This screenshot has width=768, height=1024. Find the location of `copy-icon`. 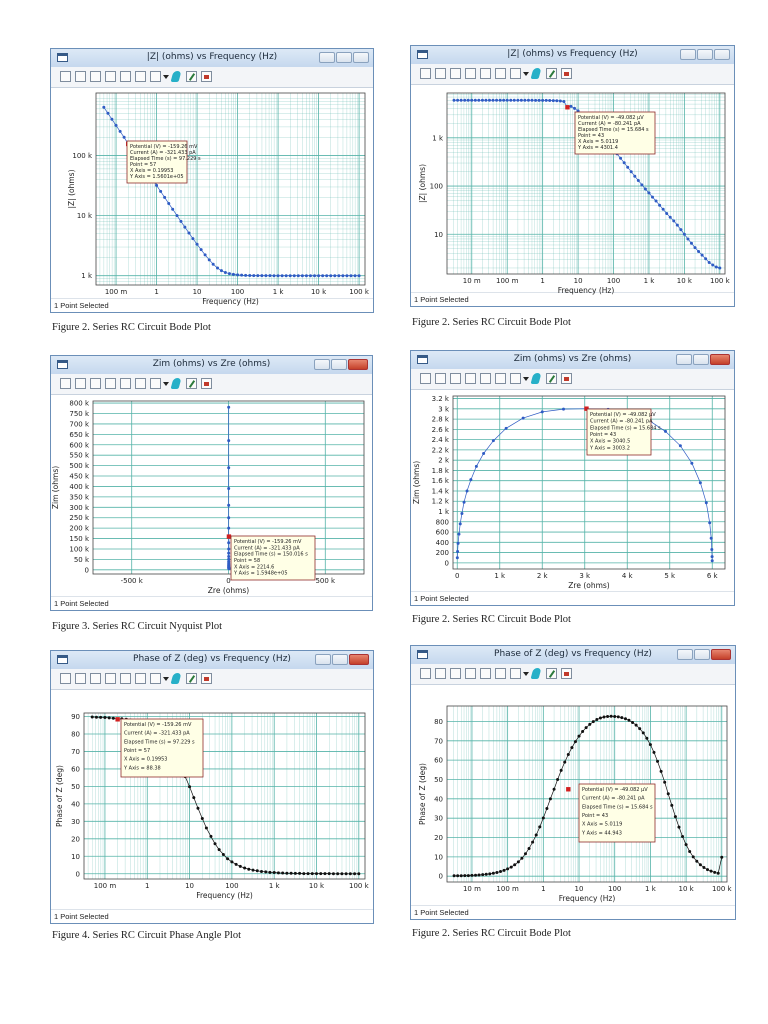

copy-icon is located at coordinates (155, 678).